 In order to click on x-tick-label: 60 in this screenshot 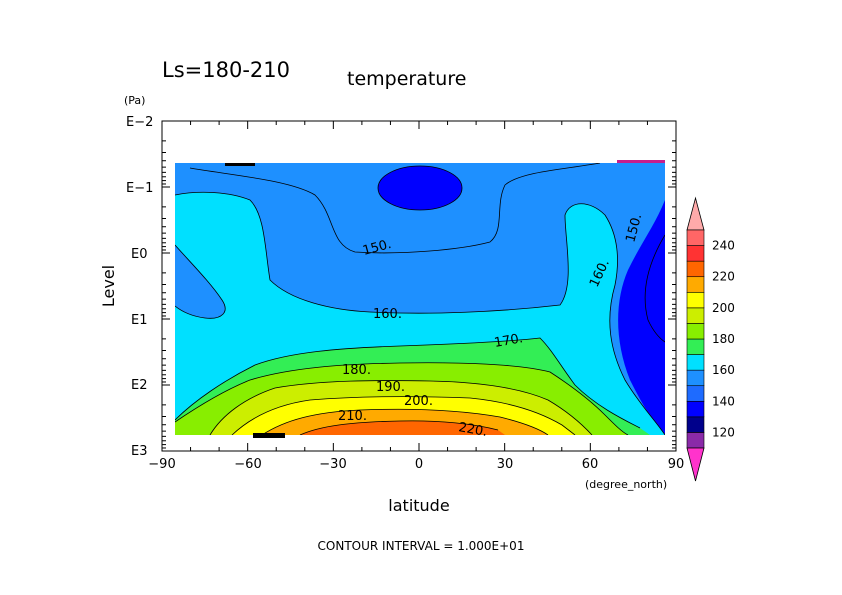, I will do `click(590, 464)`.